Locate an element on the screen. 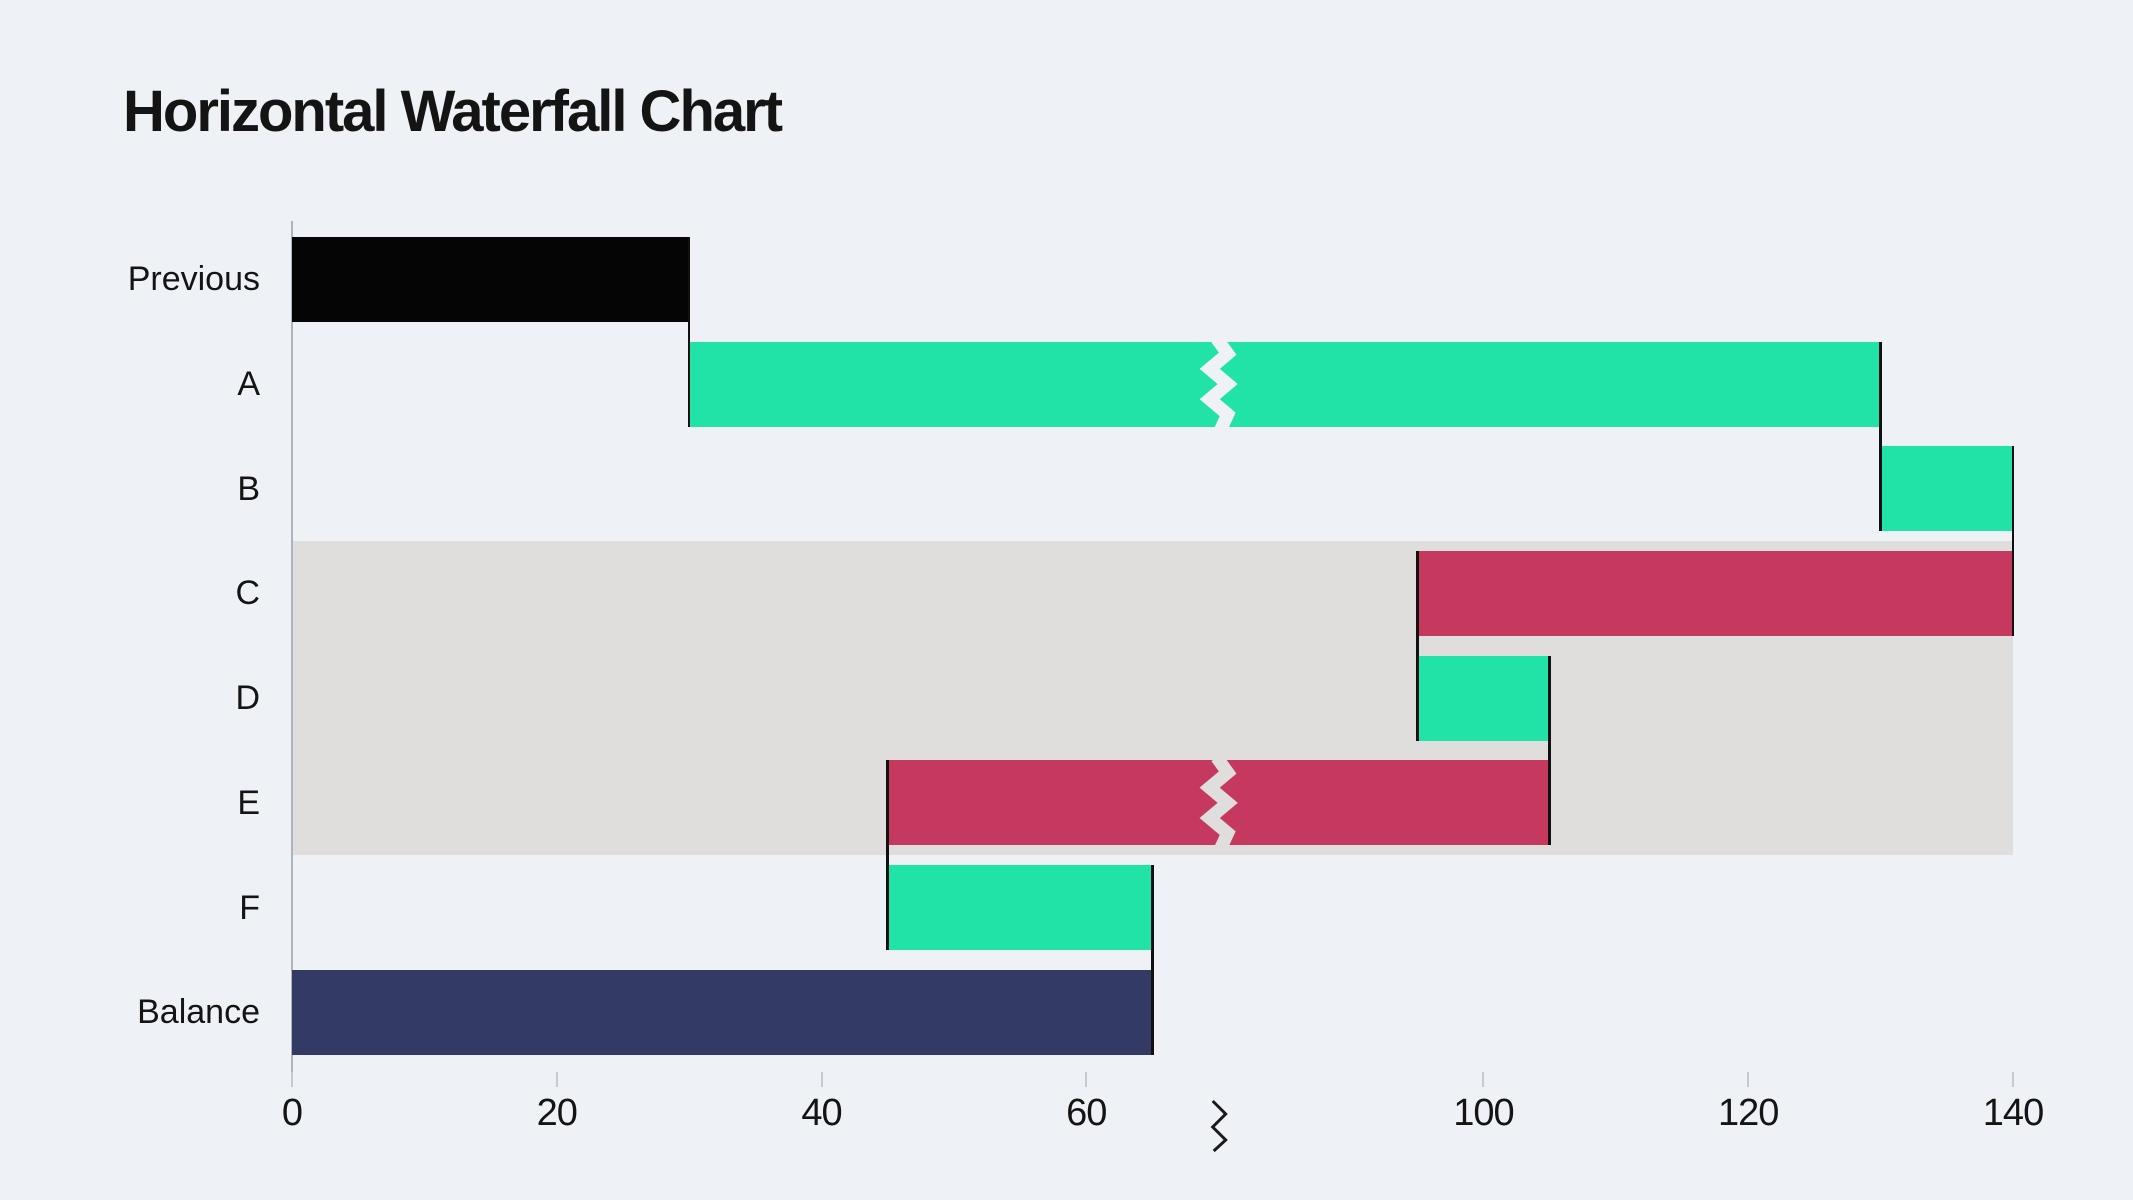 This screenshot has width=2133, height=1200. x-tick-label: 140 is located at coordinates (2013, 1113).